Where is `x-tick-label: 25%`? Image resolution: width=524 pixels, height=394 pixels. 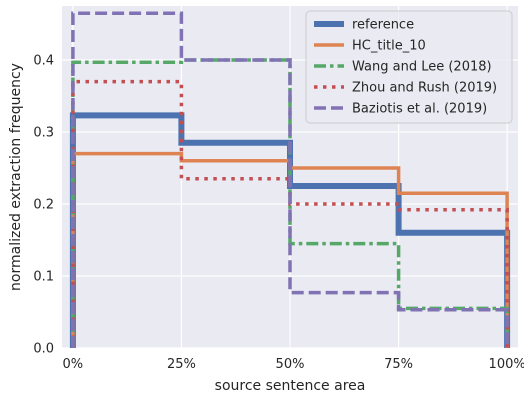 x-tick-label: 25% is located at coordinates (181, 364).